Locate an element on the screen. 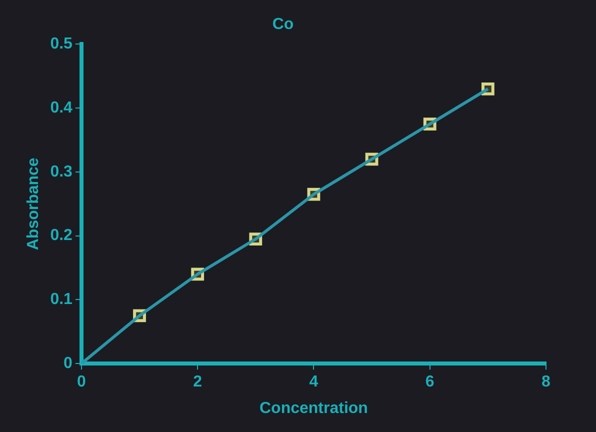 The height and width of the screenshot is (432, 596). y-tick-label: 0.4 is located at coordinates (61, 107).